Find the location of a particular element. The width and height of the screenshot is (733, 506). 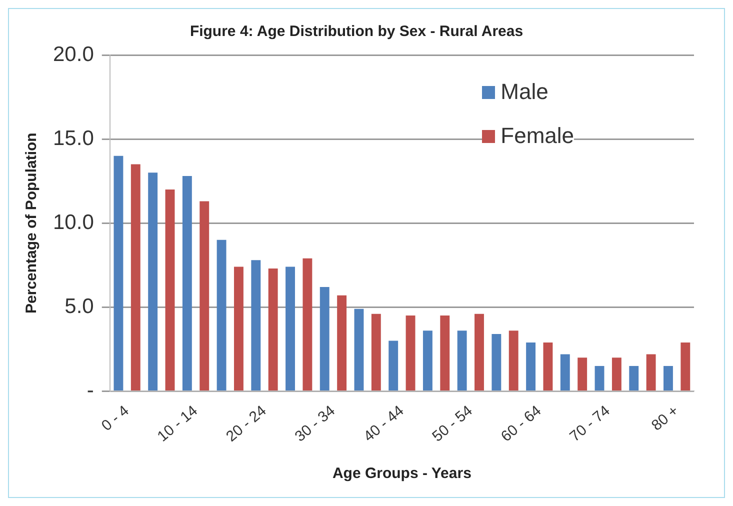

x-tick-label: 20 - 24 is located at coordinates (246, 424).